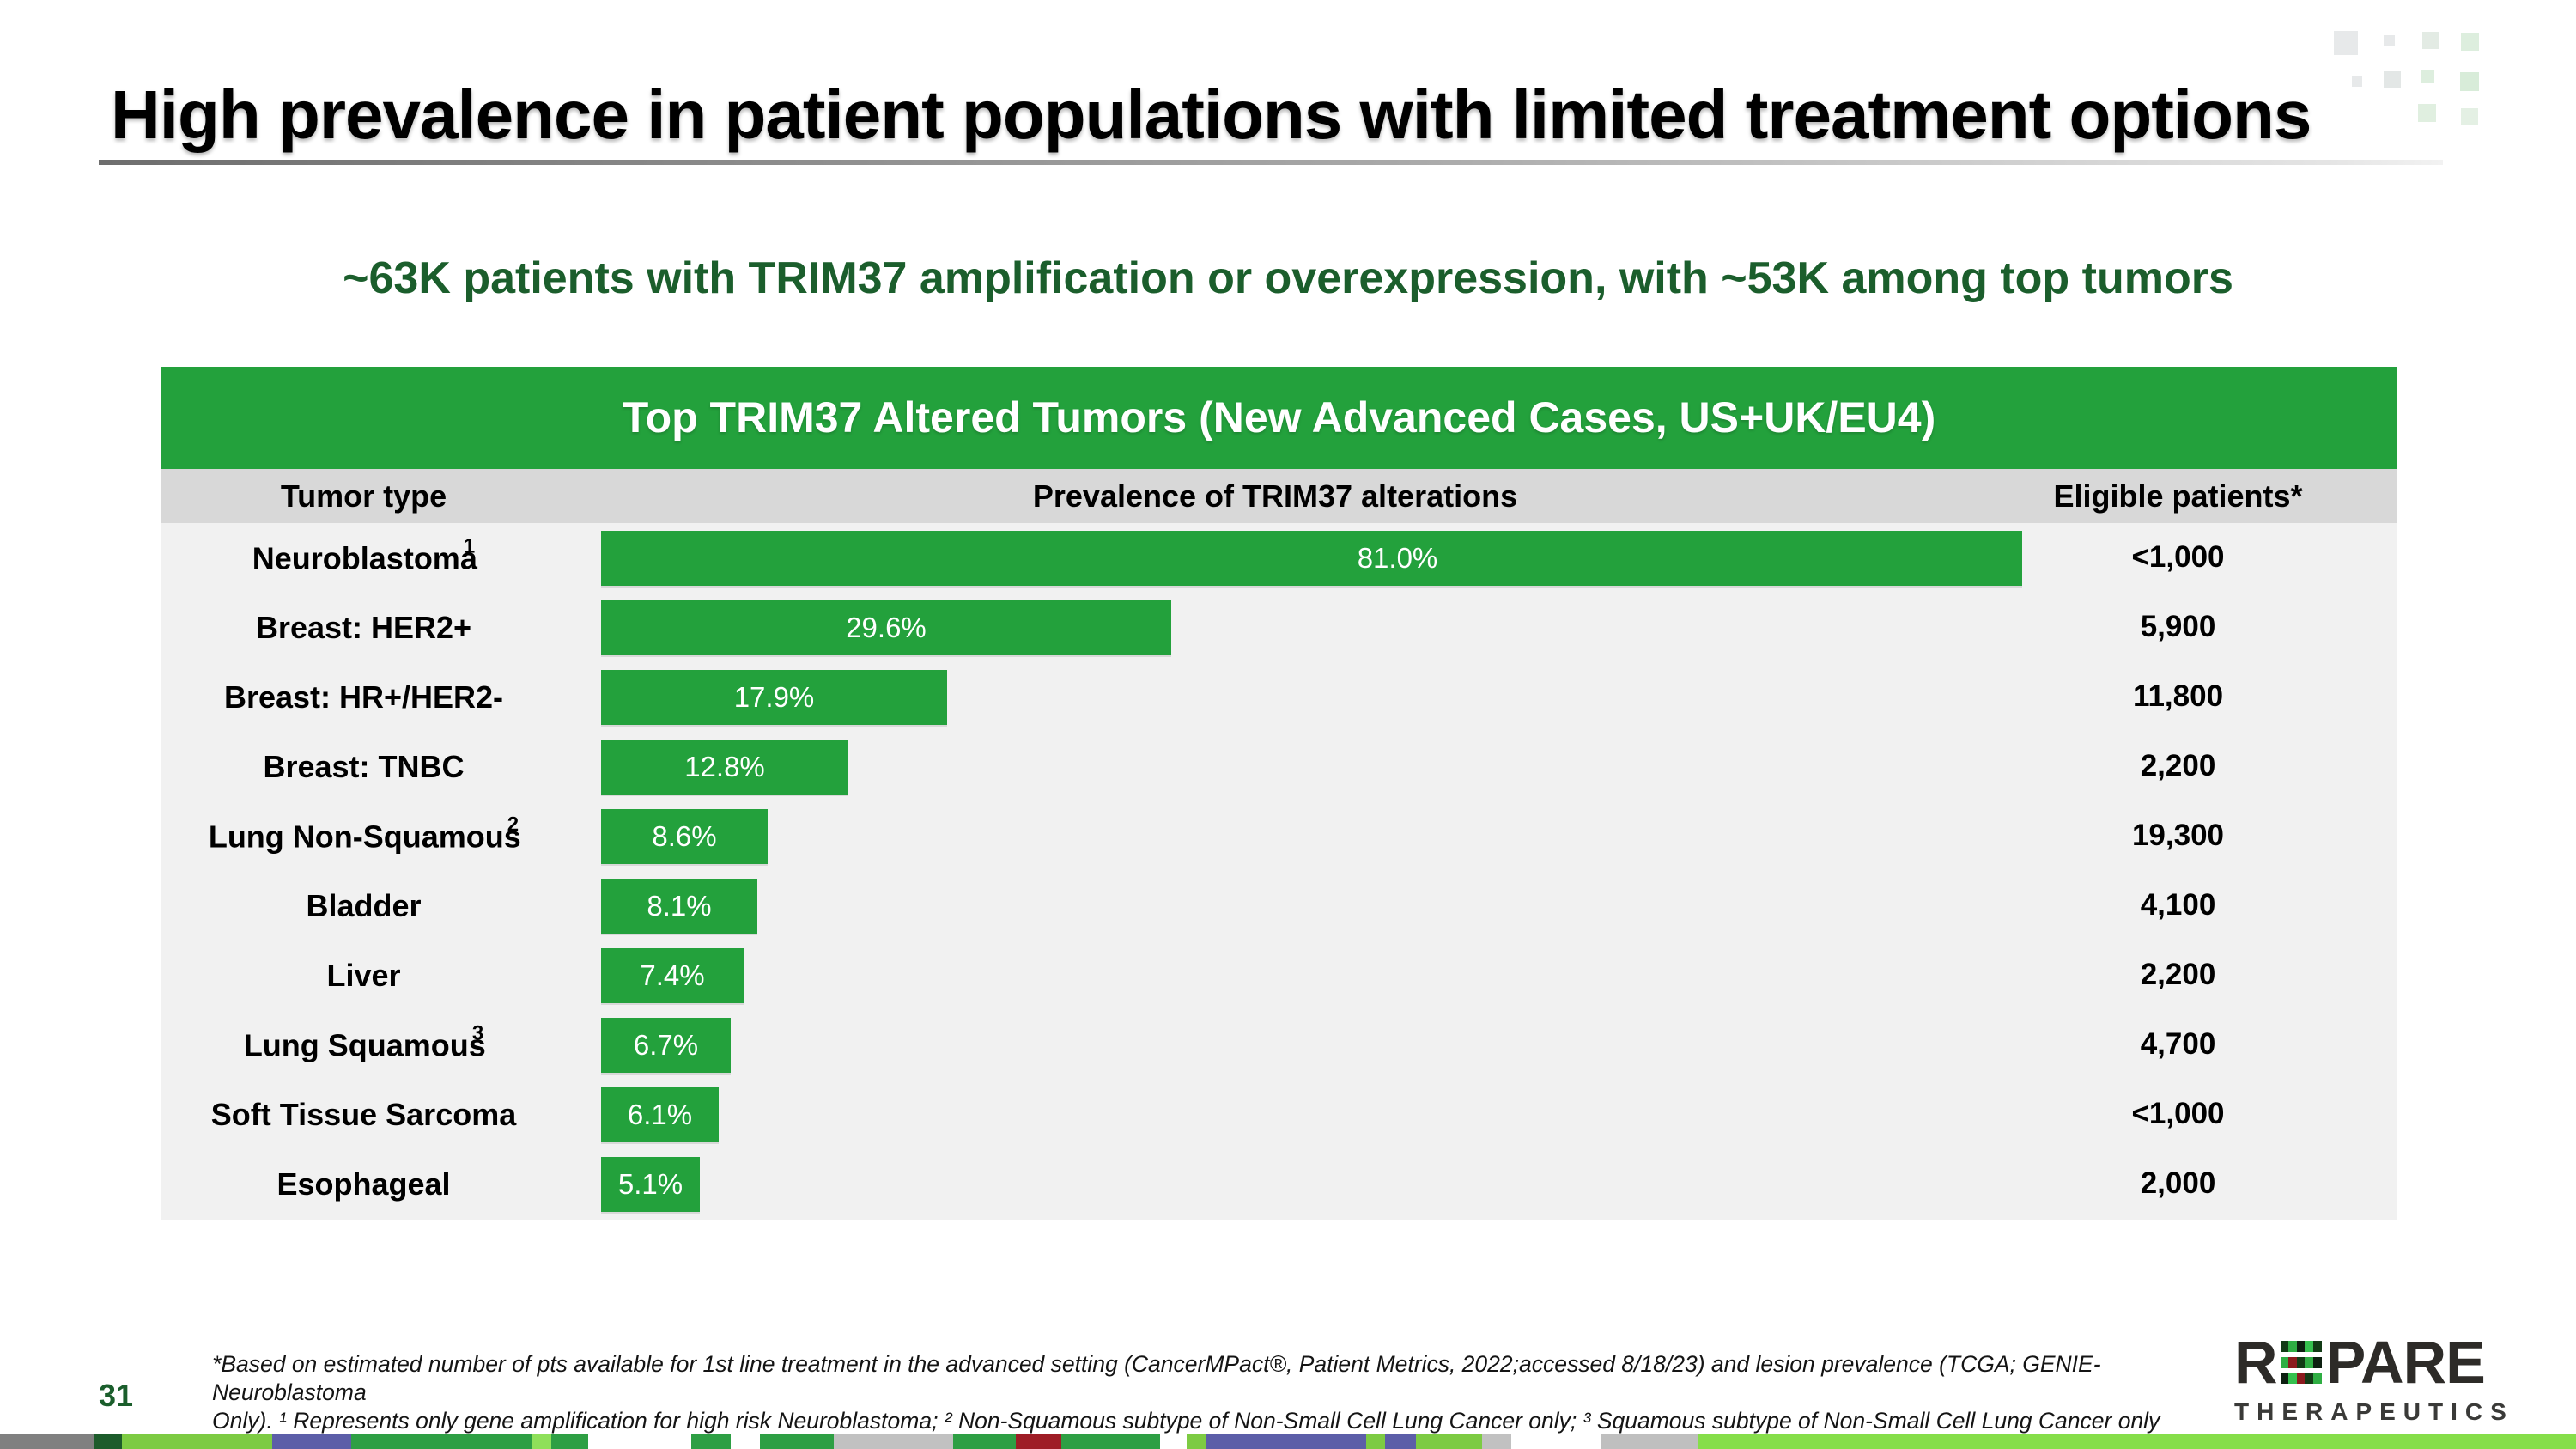  What do you see at coordinates (2178, 696) in the screenshot?
I see `eligible-patients-value: 11,800` at bounding box center [2178, 696].